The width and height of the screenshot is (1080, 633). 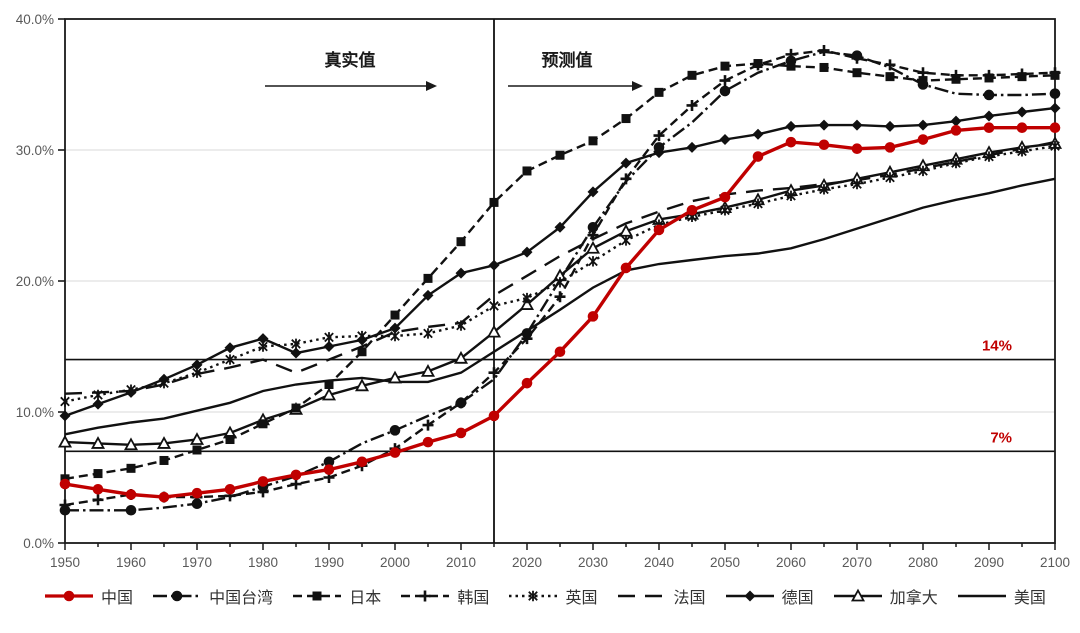 What do you see at coordinates (461, 562) in the screenshot?
I see `x-axis-label: 2010` at bounding box center [461, 562].